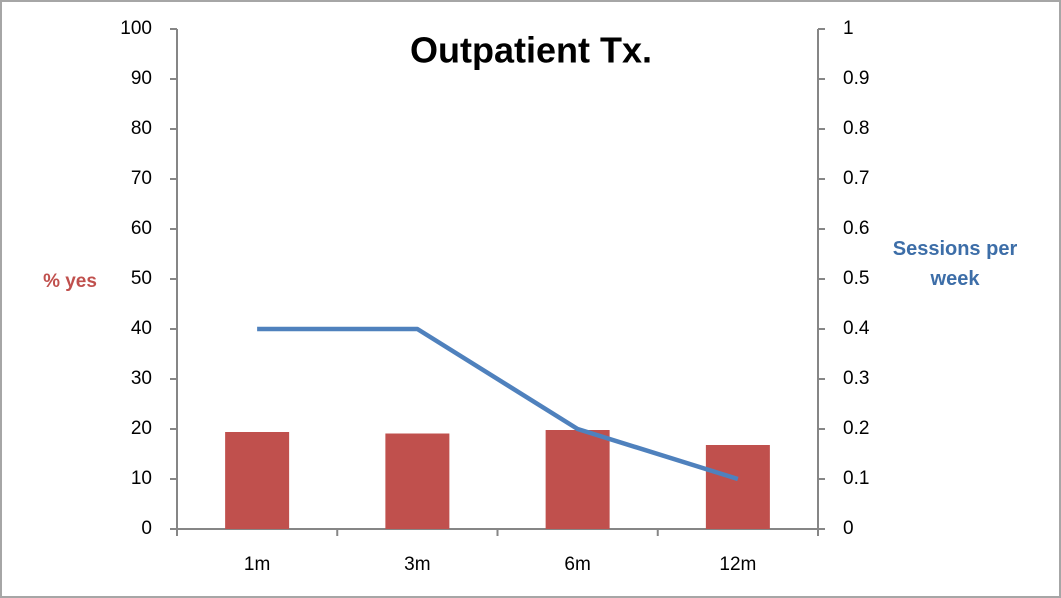 This screenshot has width=1061, height=598. I want to click on y-tick-label: 40, so click(141, 328).